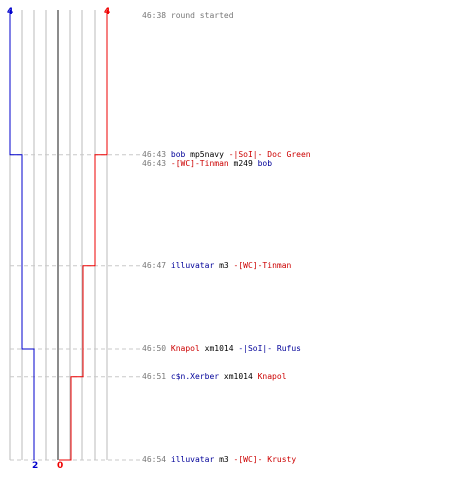 The image size is (450, 500). I want to click on event-text: round started, so click(202, 15).